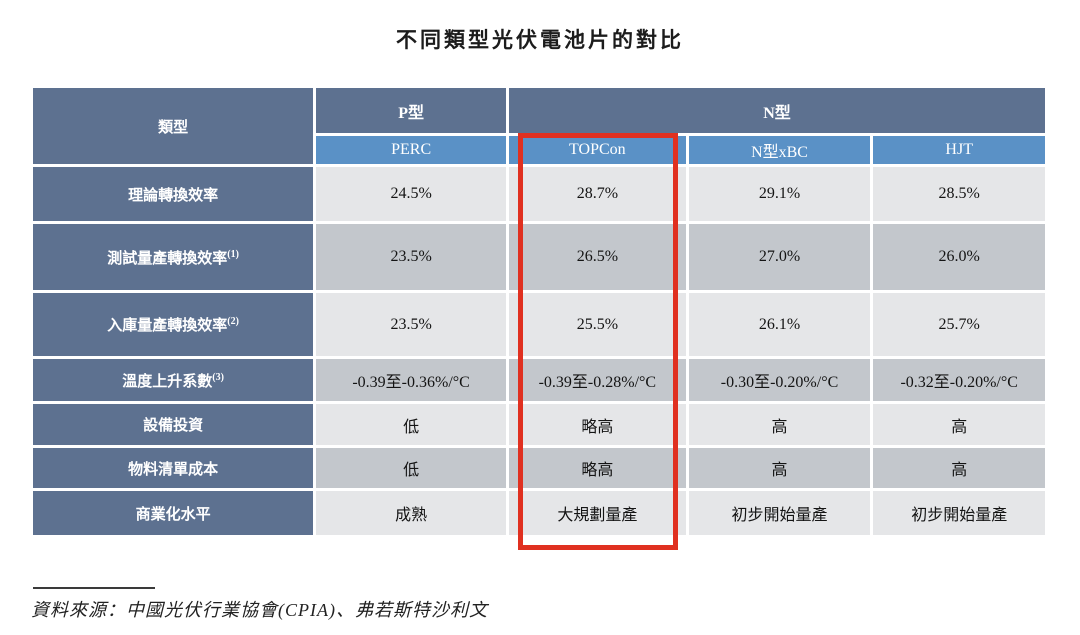 Image resolution: width=1080 pixels, height=635 pixels. I want to click on row-label-text: 入庫量產轉換效率, so click(167, 326).